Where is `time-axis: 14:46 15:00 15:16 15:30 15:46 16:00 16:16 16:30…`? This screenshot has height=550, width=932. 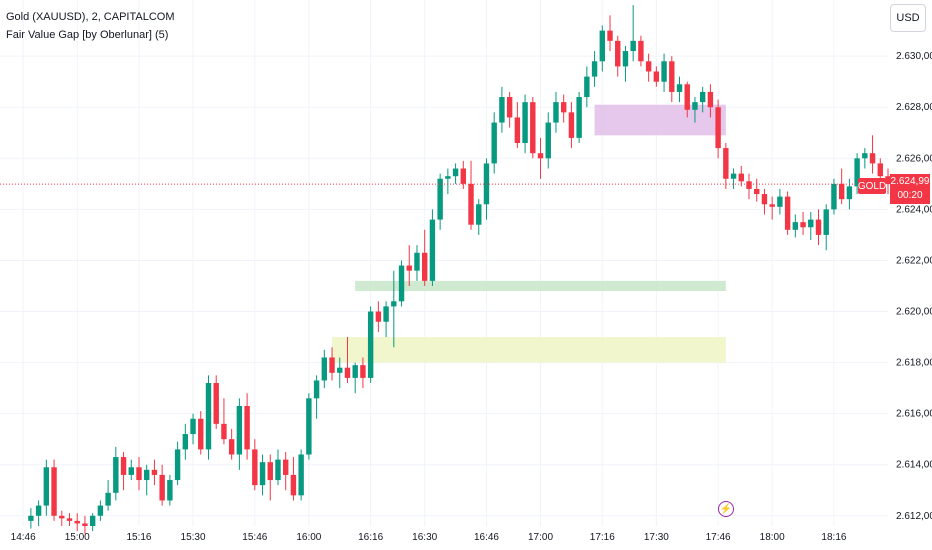
time-axis: 14:46 15:00 15:16 15:30 15:46 16:00 16:16 16:30… is located at coordinates (429, 537).